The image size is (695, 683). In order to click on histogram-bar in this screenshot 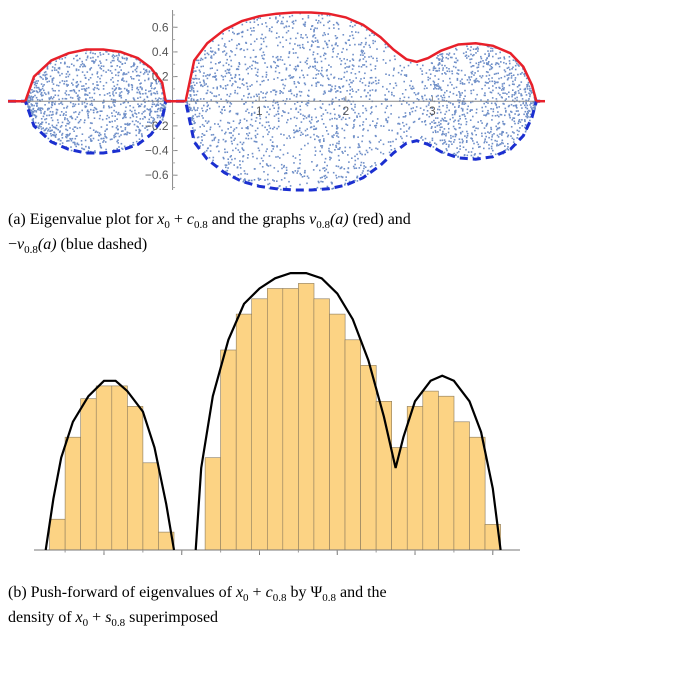, I will do `click(430, 470)`.